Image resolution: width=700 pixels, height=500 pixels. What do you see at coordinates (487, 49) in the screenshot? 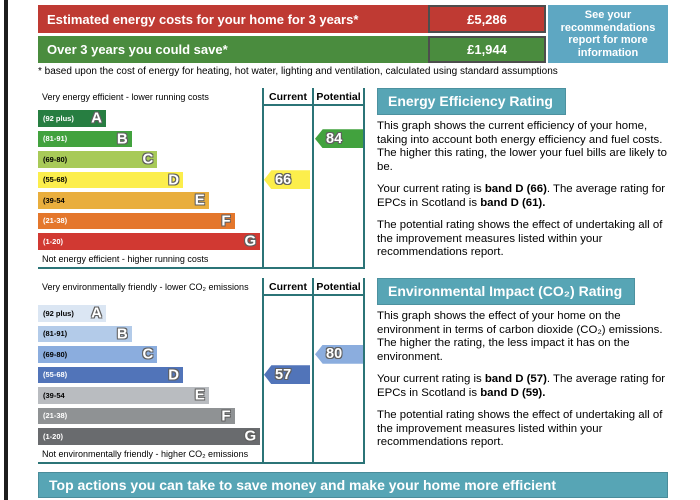
I see `savings-value: £1,944` at bounding box center [487, 49].